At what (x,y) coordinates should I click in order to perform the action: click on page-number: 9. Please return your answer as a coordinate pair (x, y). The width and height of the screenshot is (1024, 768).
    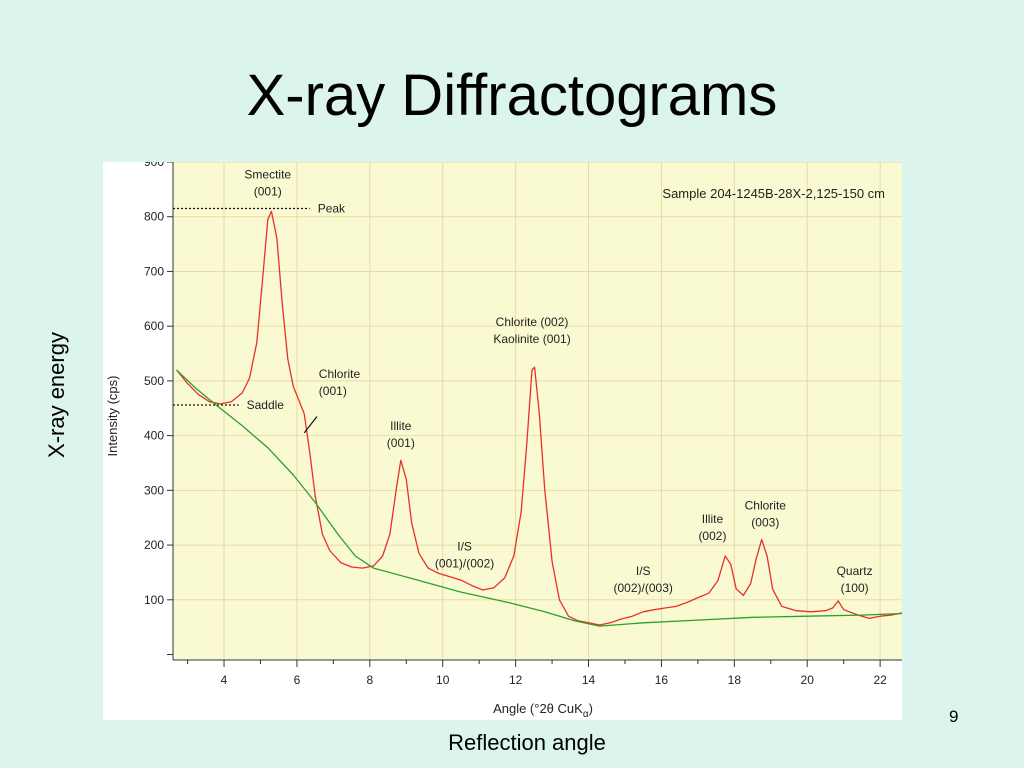
    Looking at the image, I should click on (954, 716).